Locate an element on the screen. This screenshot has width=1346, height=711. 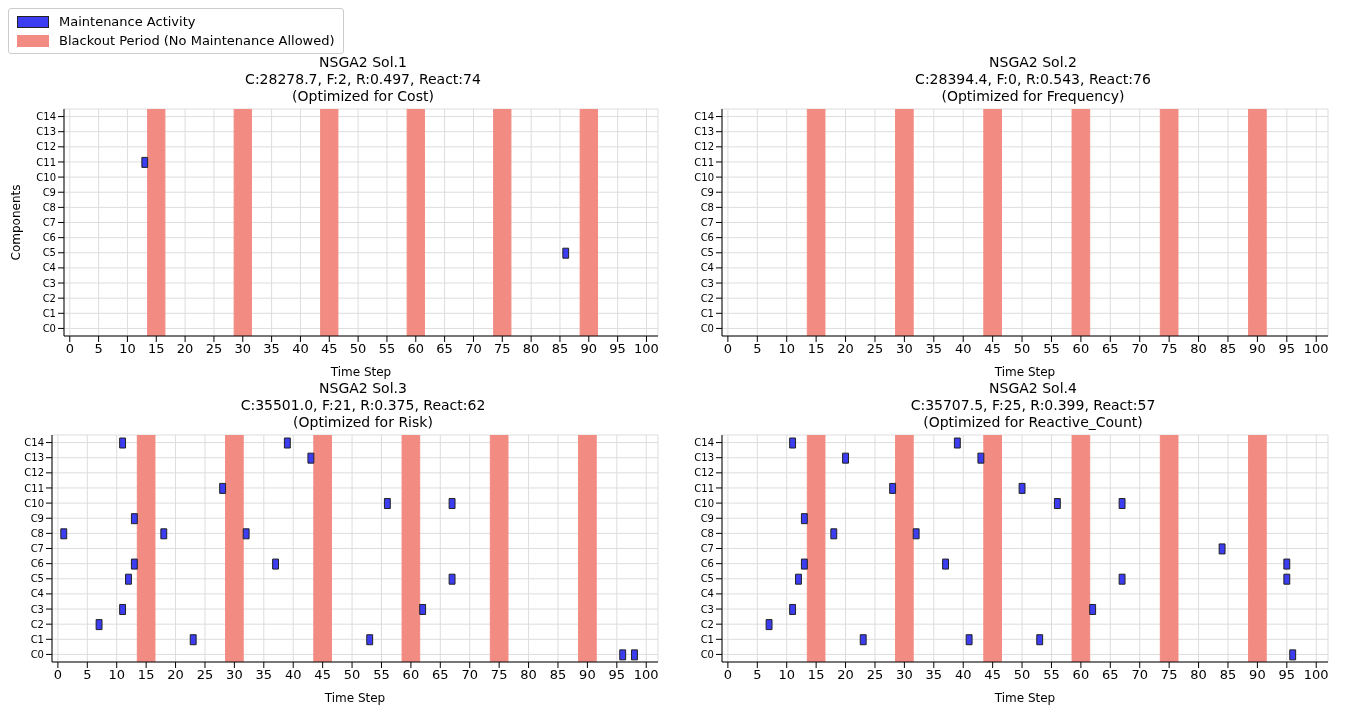
chart-title: NSGA2 Sol.2 is located at coordinates (1033, 62).